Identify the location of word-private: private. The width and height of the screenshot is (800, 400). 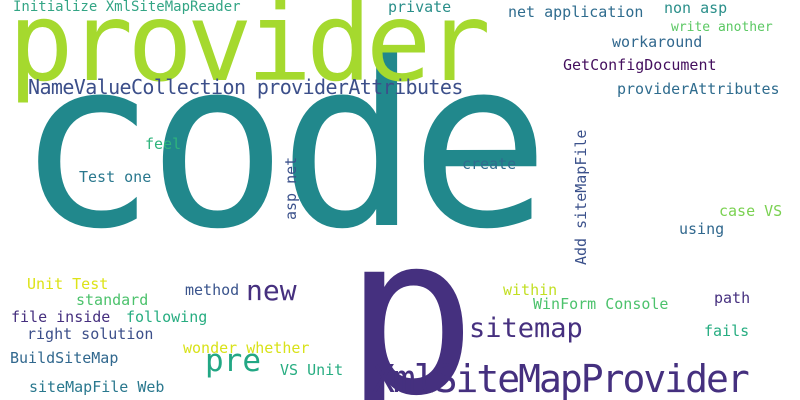
(420, 8).